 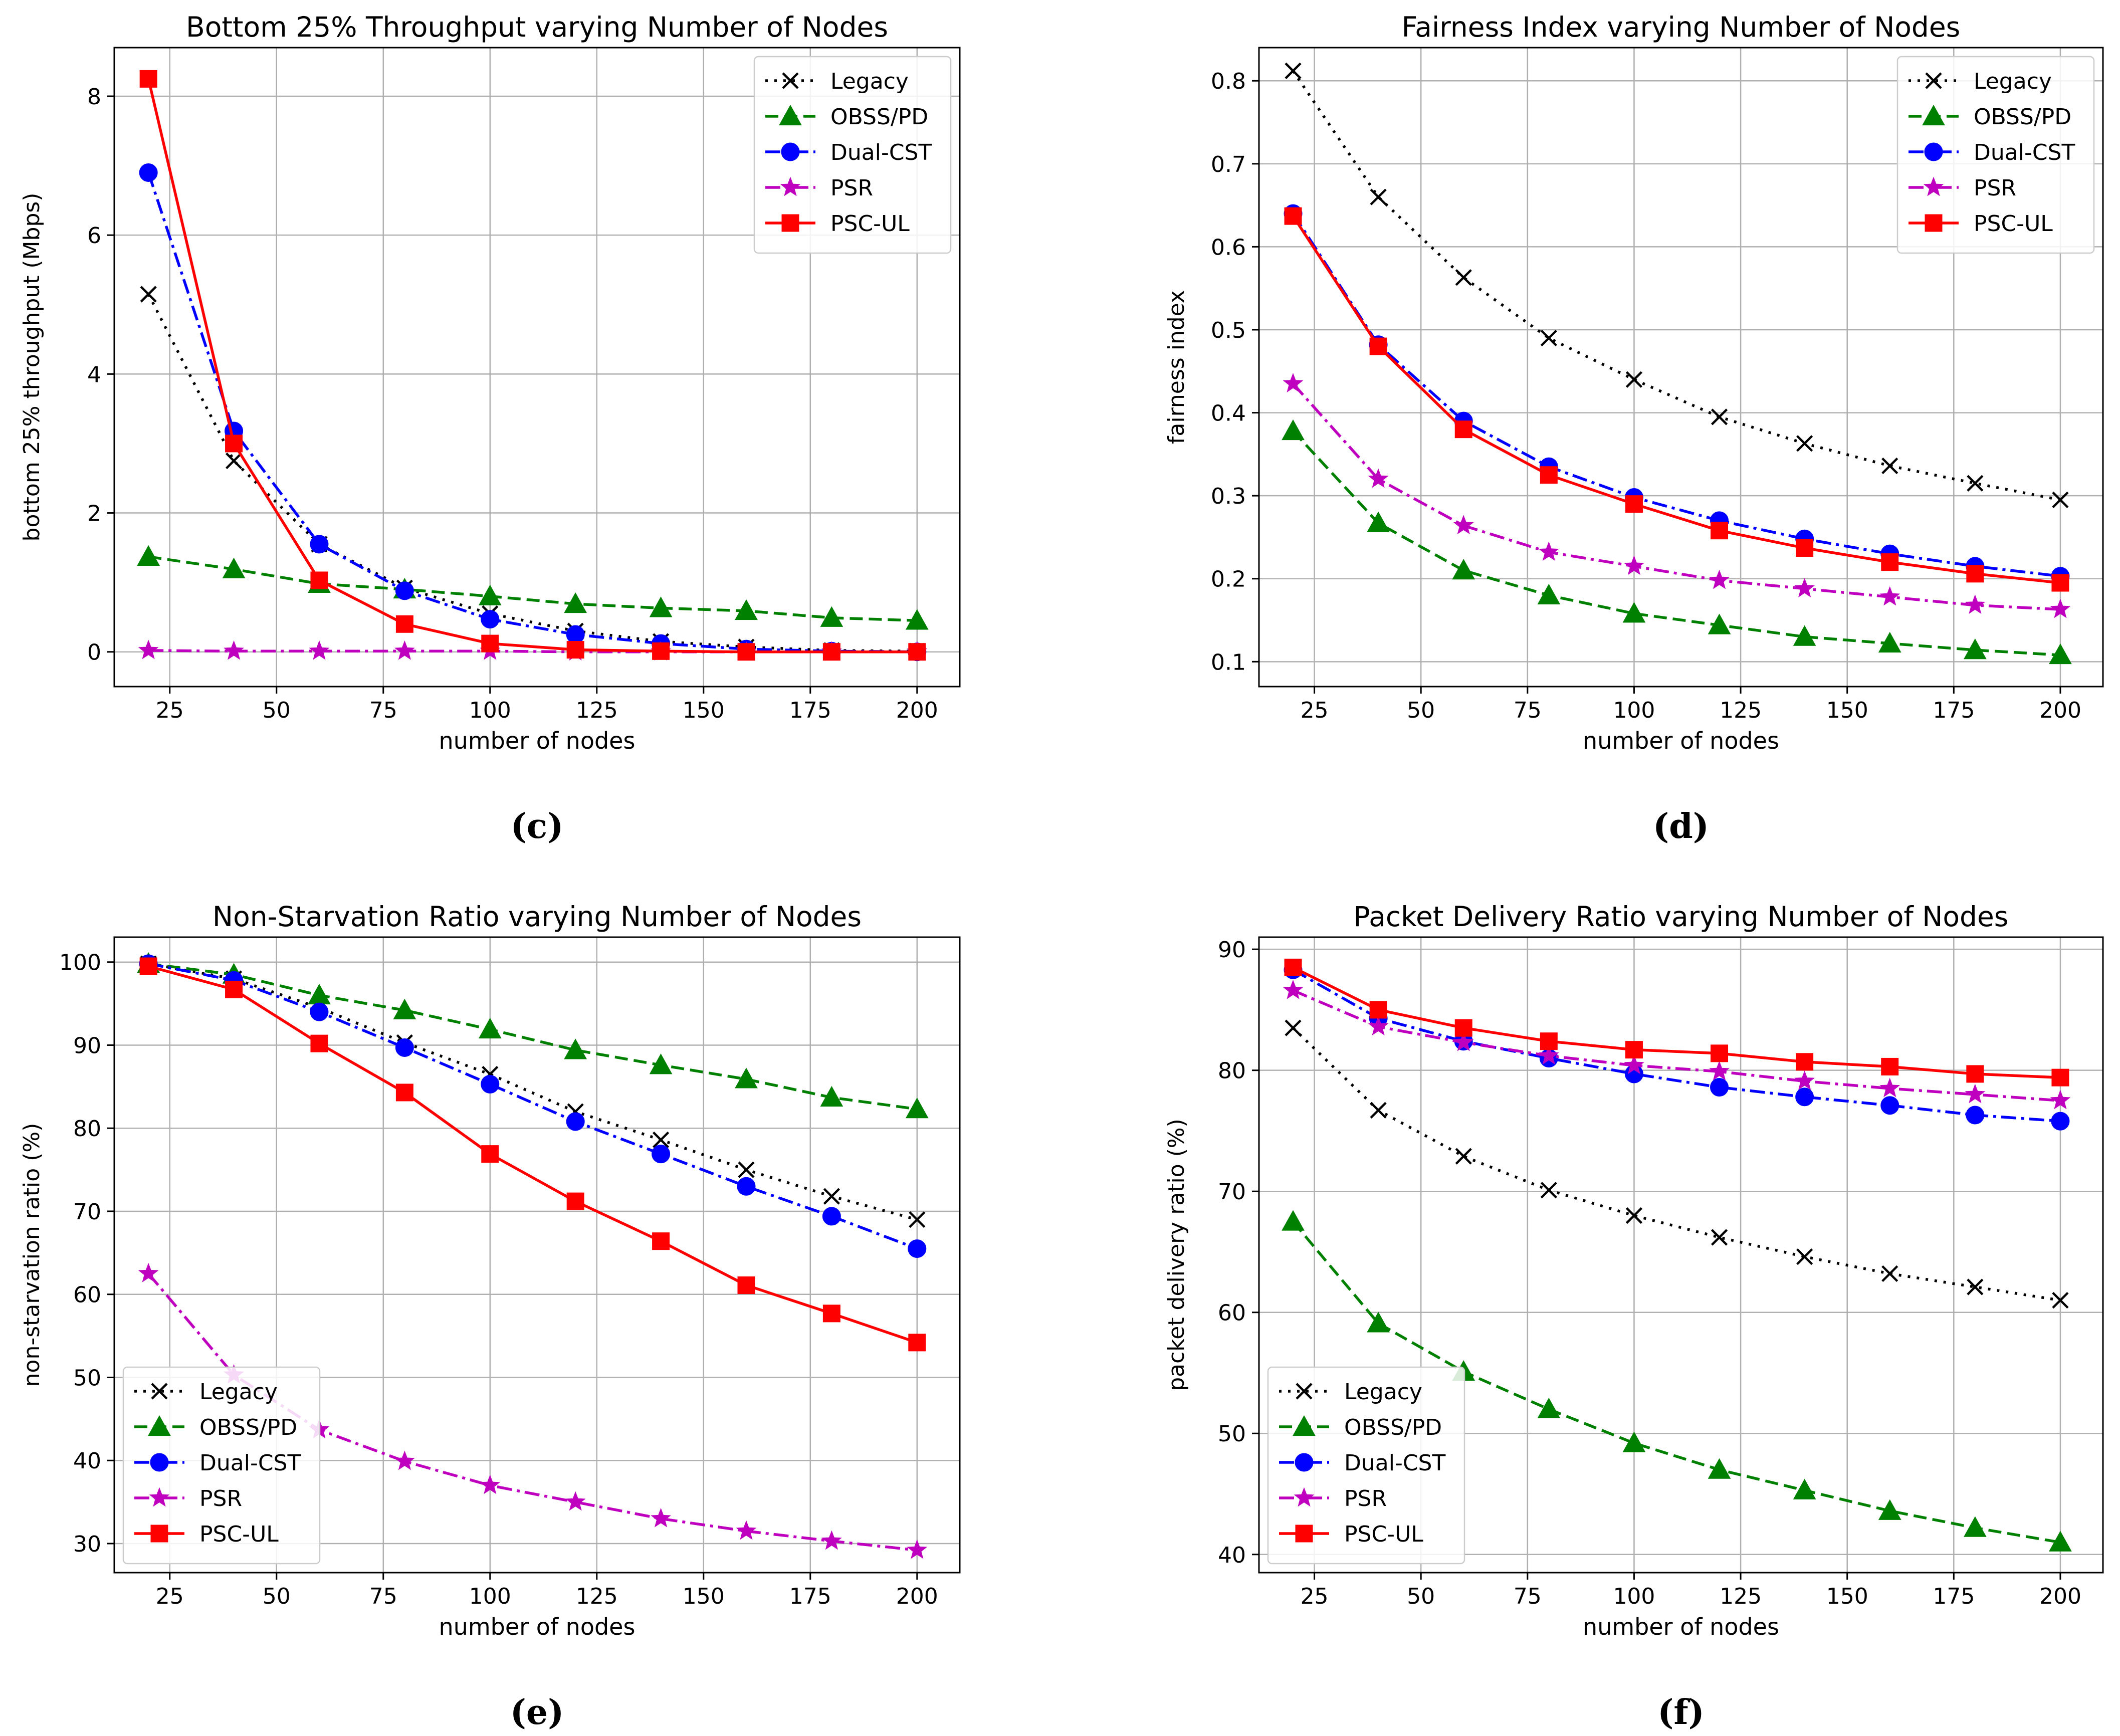 I want to click on legend-box, so click(x=1366, y=1466).